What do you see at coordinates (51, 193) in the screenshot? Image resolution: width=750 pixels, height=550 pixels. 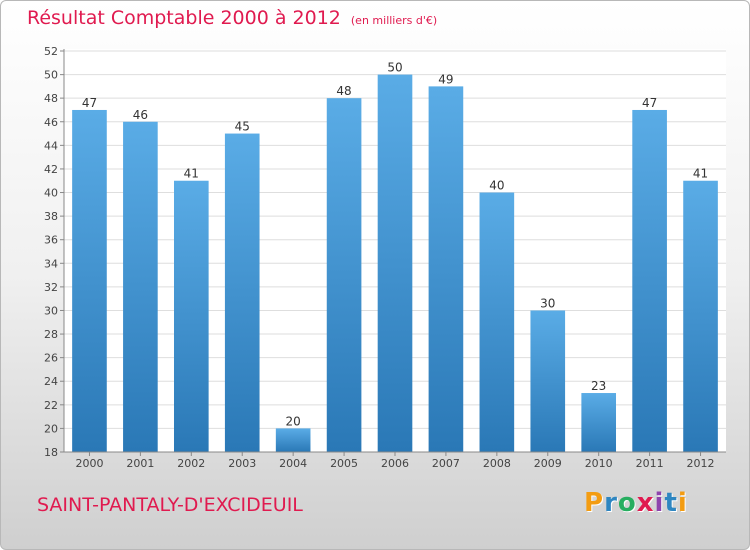 I see `y-tick-label: 40` at bounding box center [51, 193].